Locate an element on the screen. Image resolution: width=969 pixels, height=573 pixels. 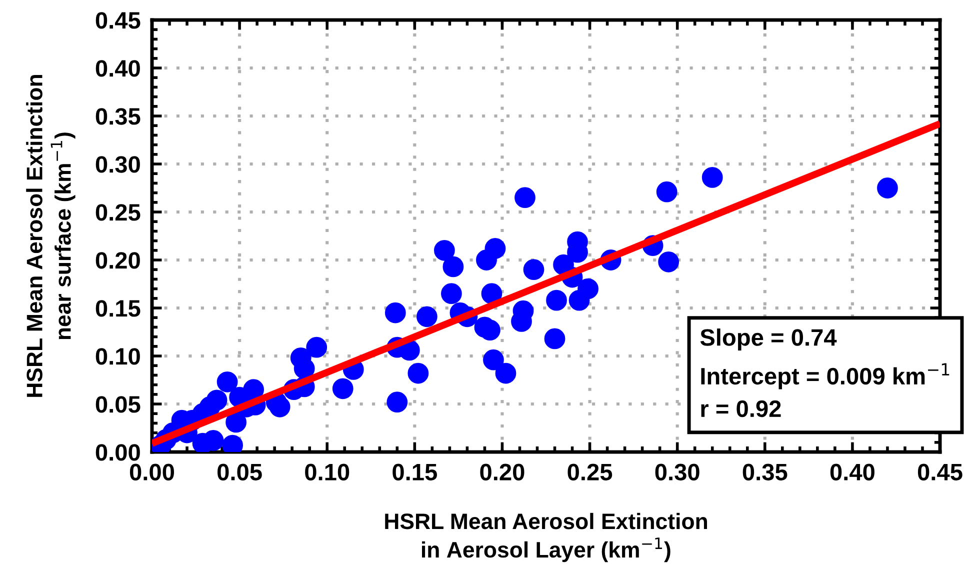
y-tick-label: 0.10 is located at coordinates (118, 356).